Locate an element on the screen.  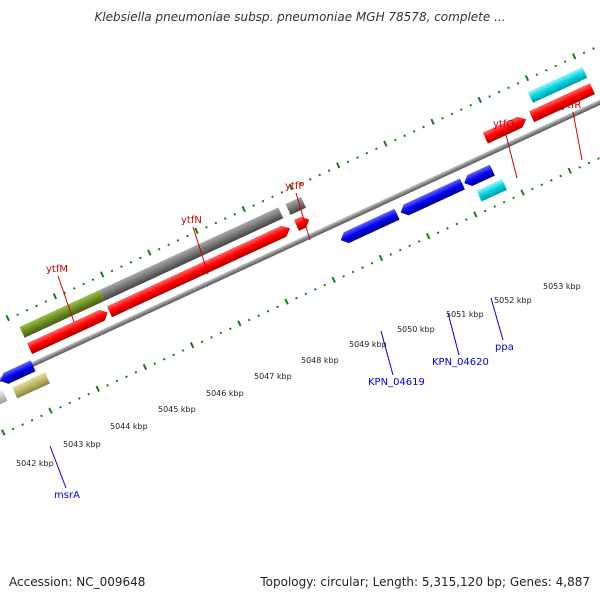
label-ytfP: ytfP is located at coordinates (294, 186).